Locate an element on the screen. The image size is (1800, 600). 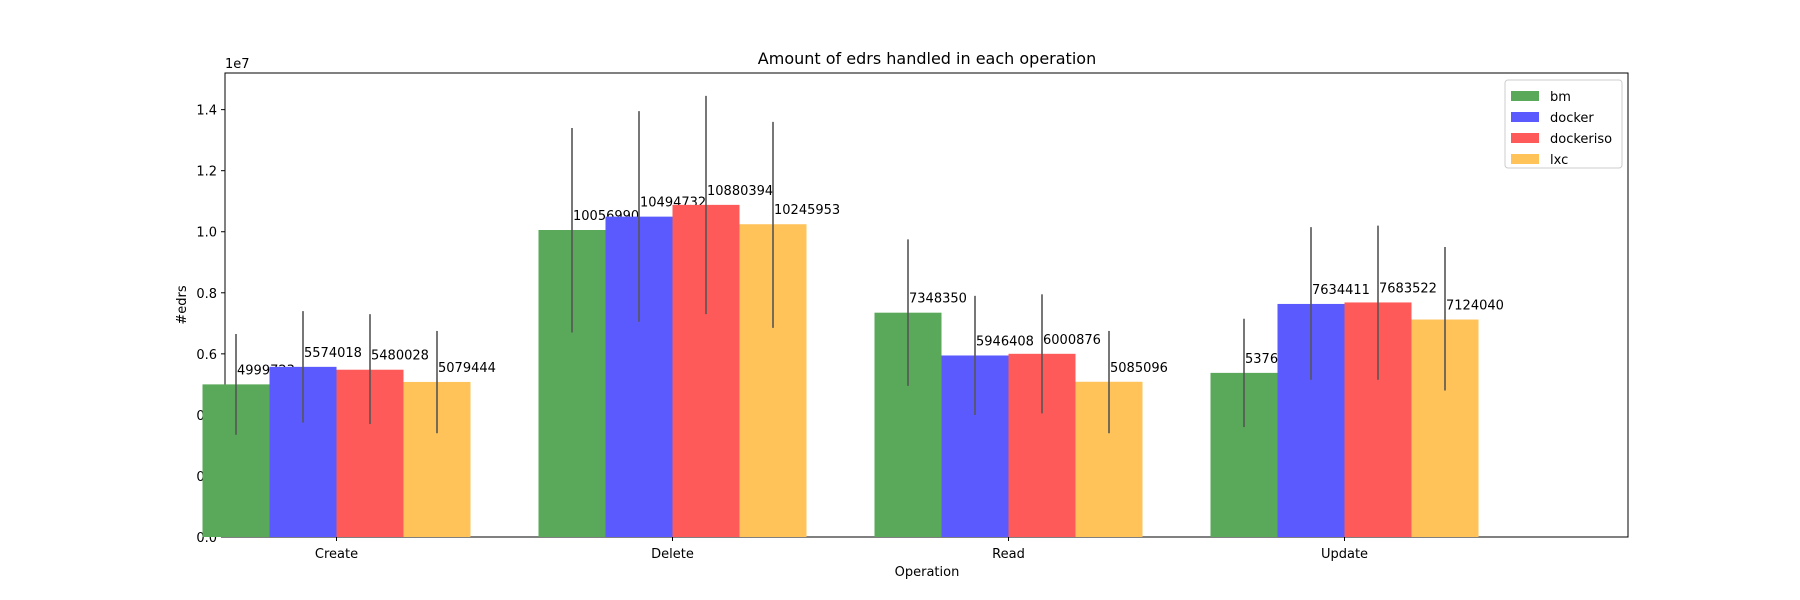
chart-title: Amount of edrs handled in each operation is located at coordinates (927, 58).